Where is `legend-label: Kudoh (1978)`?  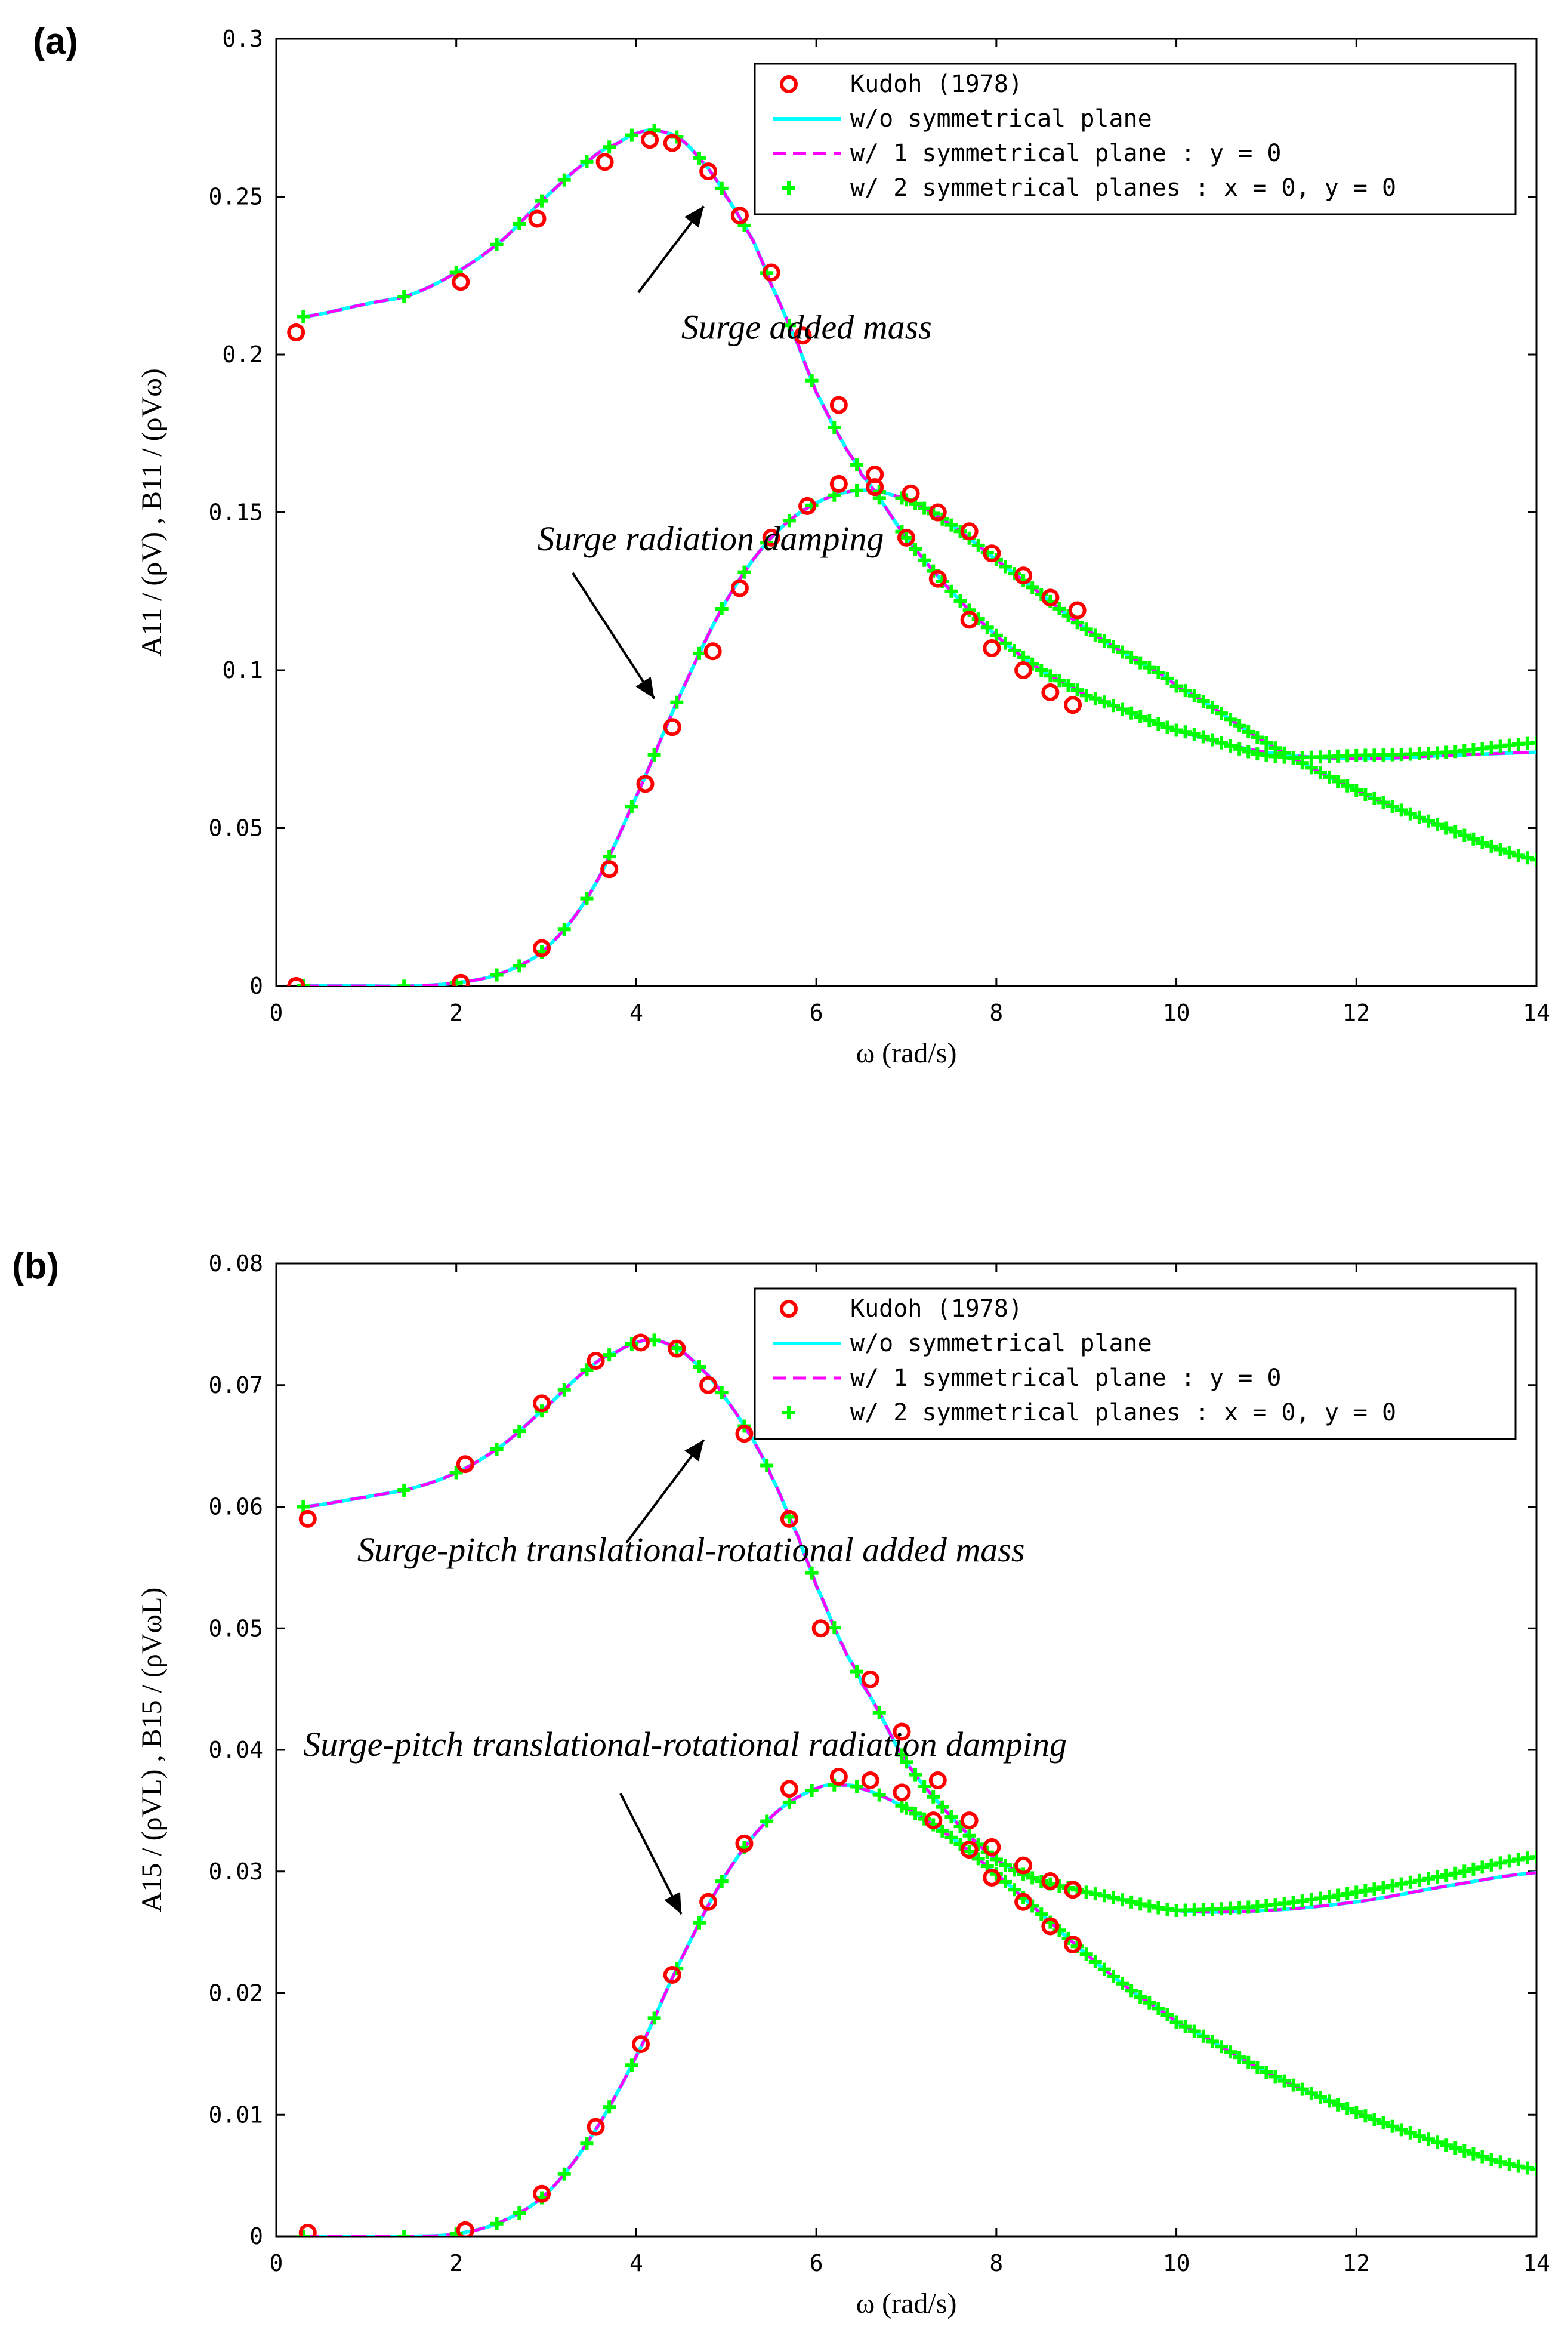 legend-label: Kudoh (1978) is located at coordinates (936, 1309).